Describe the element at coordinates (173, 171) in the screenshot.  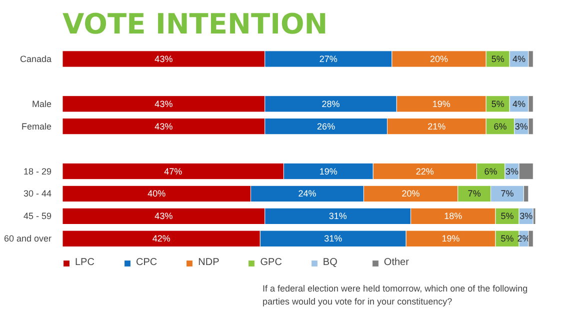
I see `data-label: 47%` at that location.